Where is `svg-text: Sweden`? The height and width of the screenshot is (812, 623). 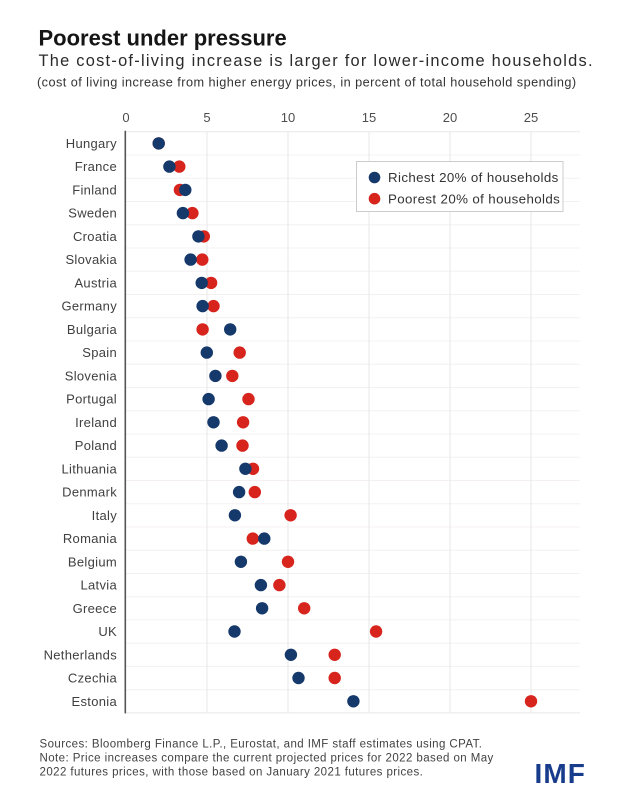 svg-text: Sweden is located at coordinates (92, 213).